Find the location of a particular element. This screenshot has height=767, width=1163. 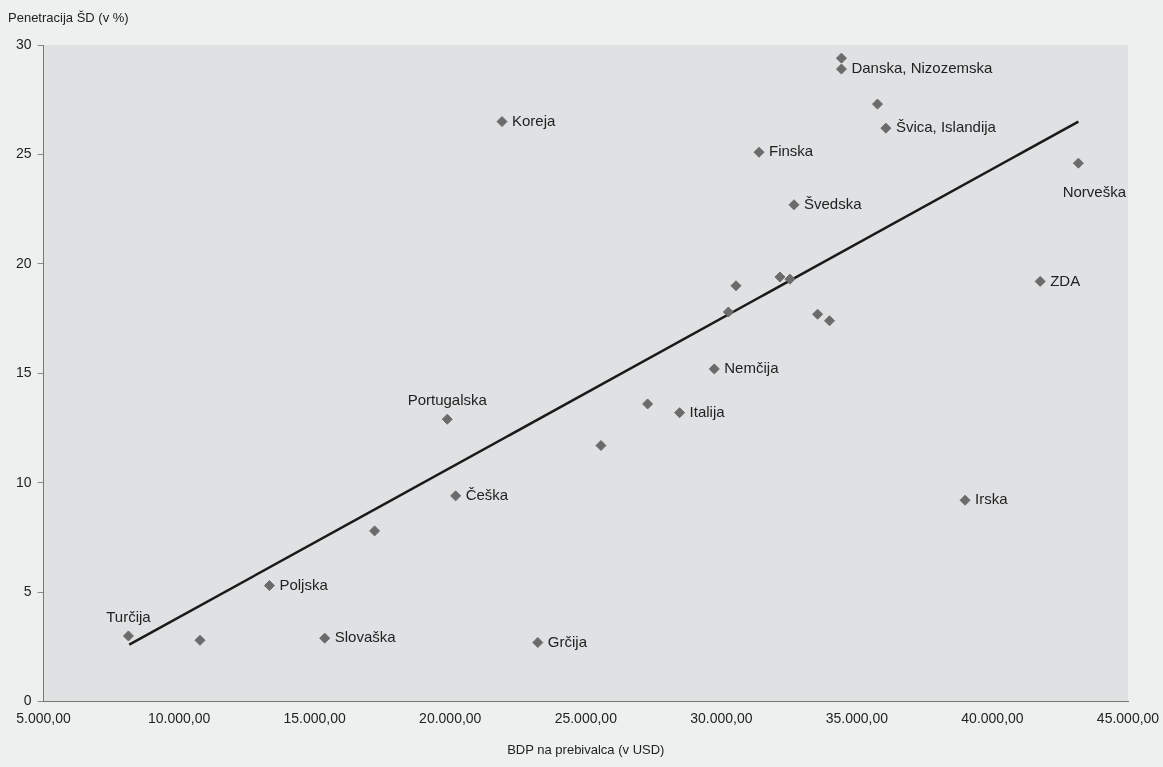

x-tick-label: 25.000,00 is located at coordinates (586, 717).